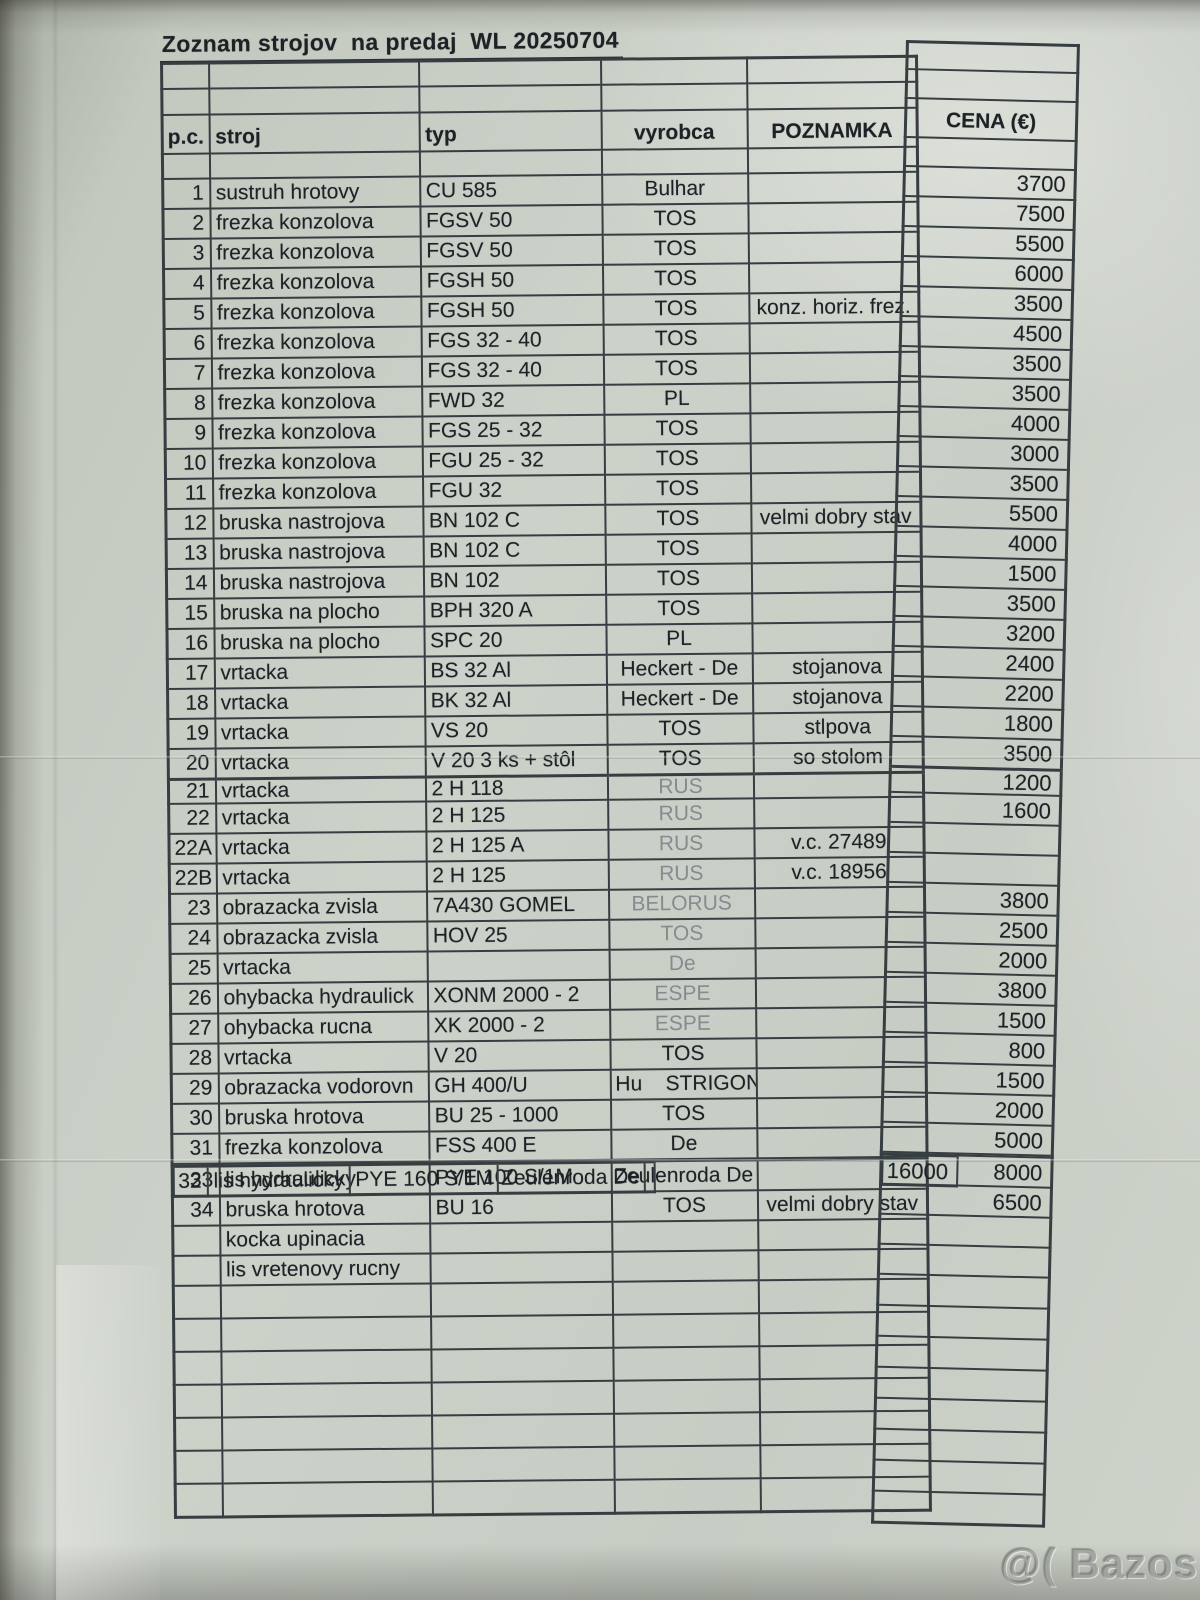 This screenshot has width=1200, height=1600. Describe the element at coordinates (196, 1210) in the screenshot. I see `cell-pc: 34` at that location.